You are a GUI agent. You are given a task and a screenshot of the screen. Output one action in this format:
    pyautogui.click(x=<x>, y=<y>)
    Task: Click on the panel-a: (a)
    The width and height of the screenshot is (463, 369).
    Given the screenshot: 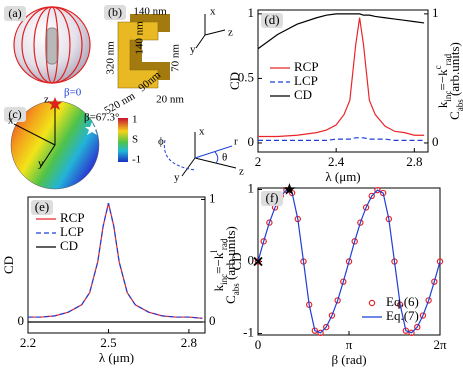 What is the action you would take?
    pyautogui.click(x=47, y=45)
    